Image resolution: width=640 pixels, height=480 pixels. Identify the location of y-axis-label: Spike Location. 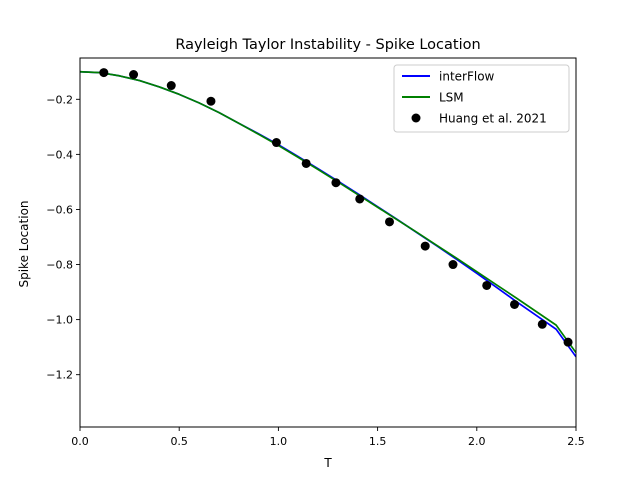
(24, 243).